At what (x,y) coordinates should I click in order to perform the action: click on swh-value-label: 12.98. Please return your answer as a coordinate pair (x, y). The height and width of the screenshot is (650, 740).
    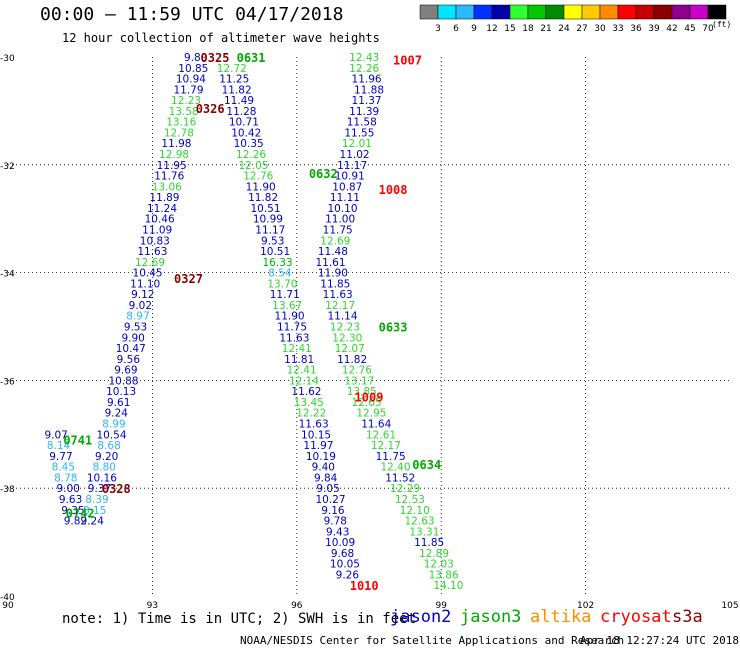
    Looking at the image, I should click on (174, 155).